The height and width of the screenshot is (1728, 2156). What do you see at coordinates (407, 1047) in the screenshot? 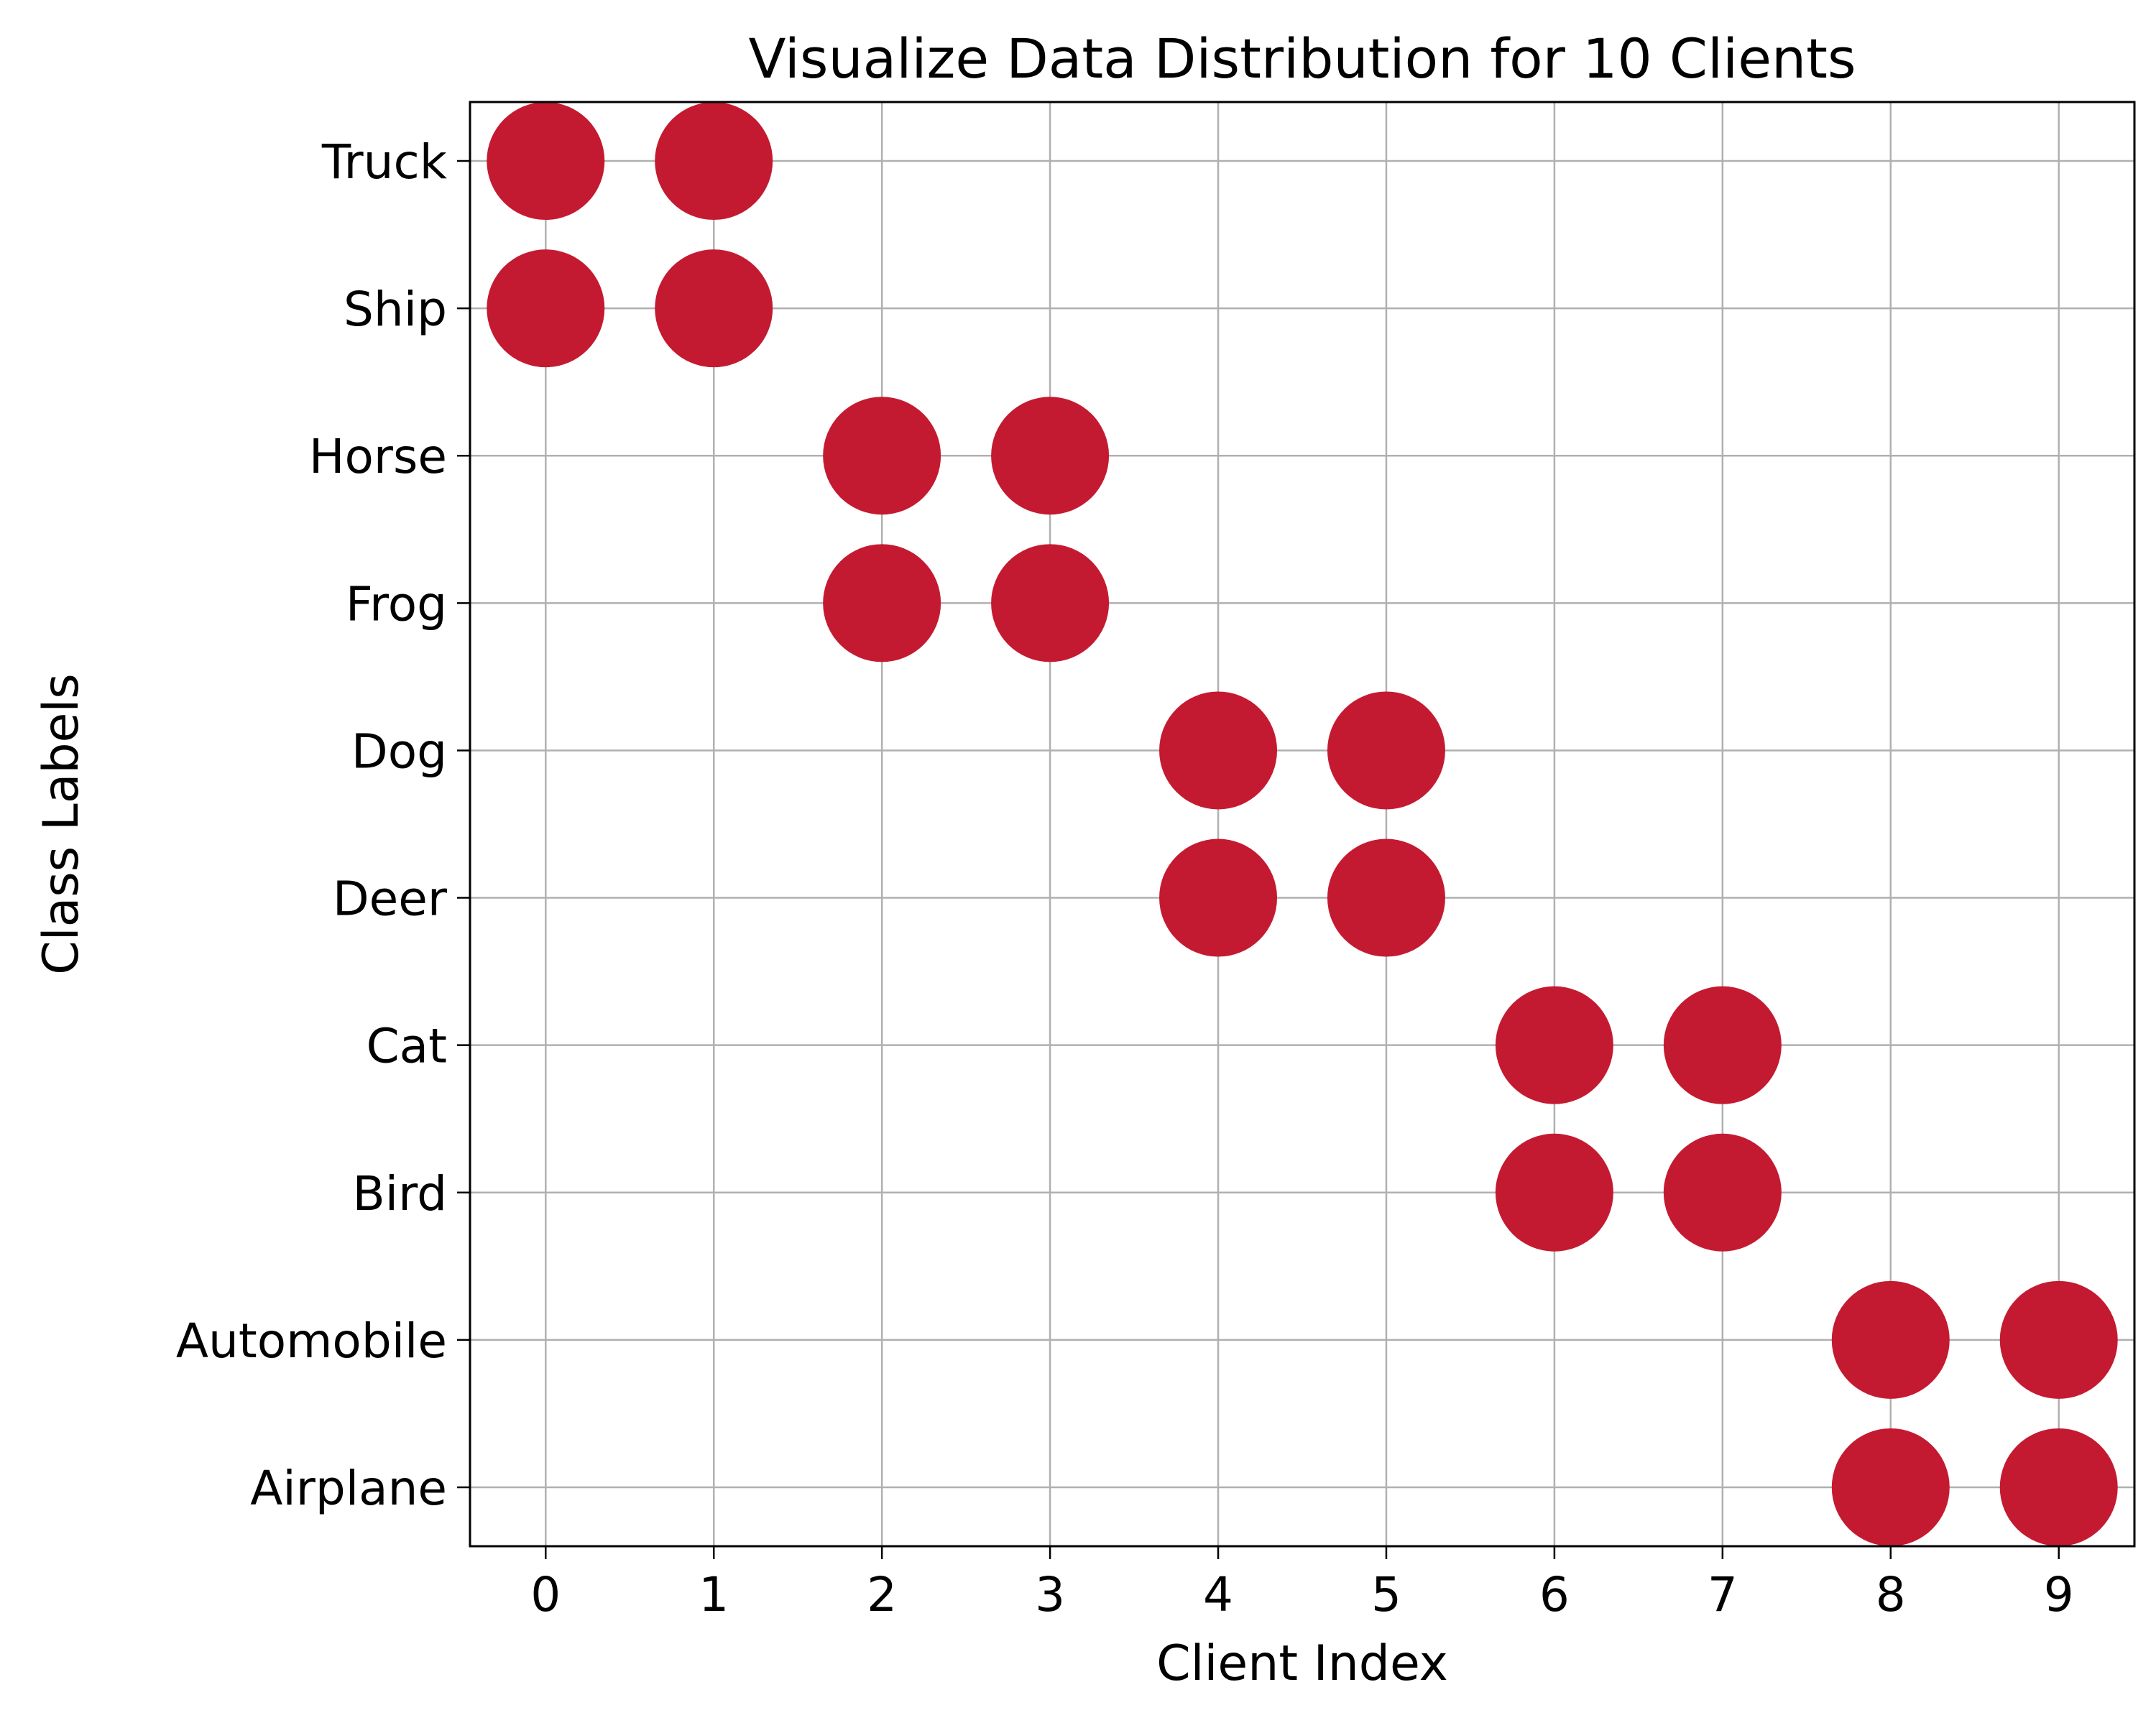
I see `y-tick-label: Cat` at bounding box center [407, 1047].